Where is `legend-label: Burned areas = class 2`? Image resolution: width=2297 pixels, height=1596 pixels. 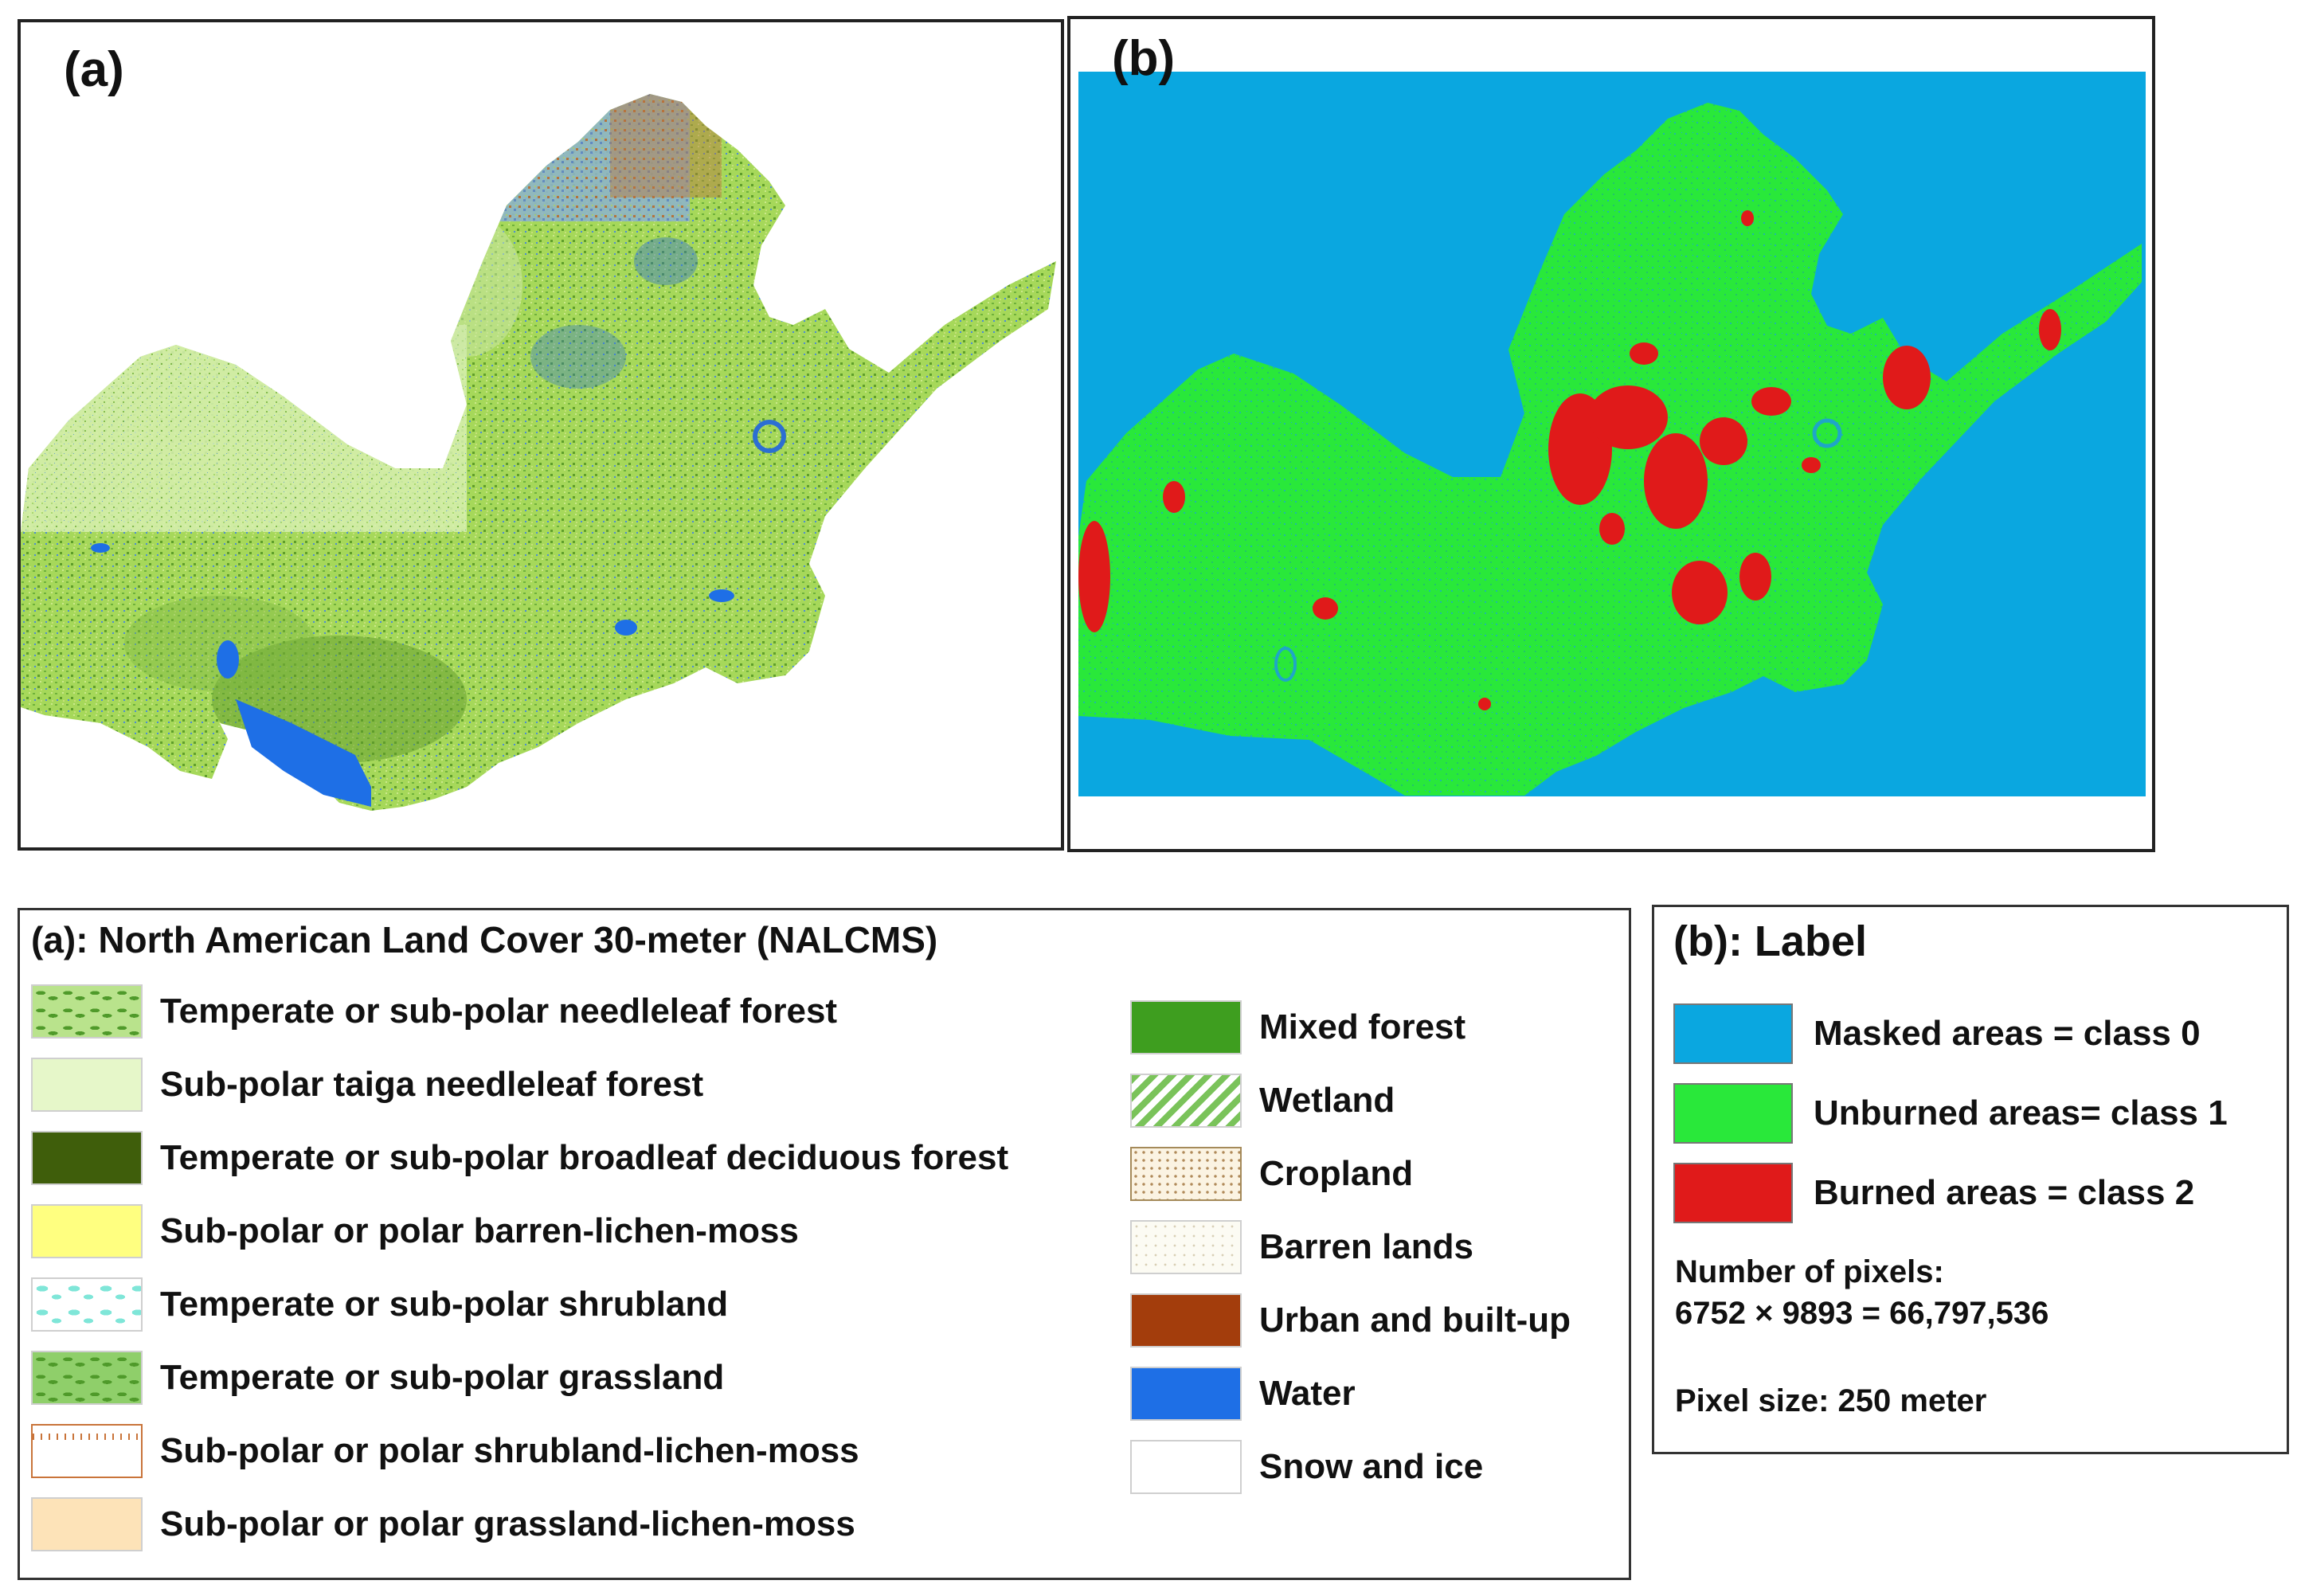 legend-label: Burned areas = class 2 is located at coordinates (2004, 1192).